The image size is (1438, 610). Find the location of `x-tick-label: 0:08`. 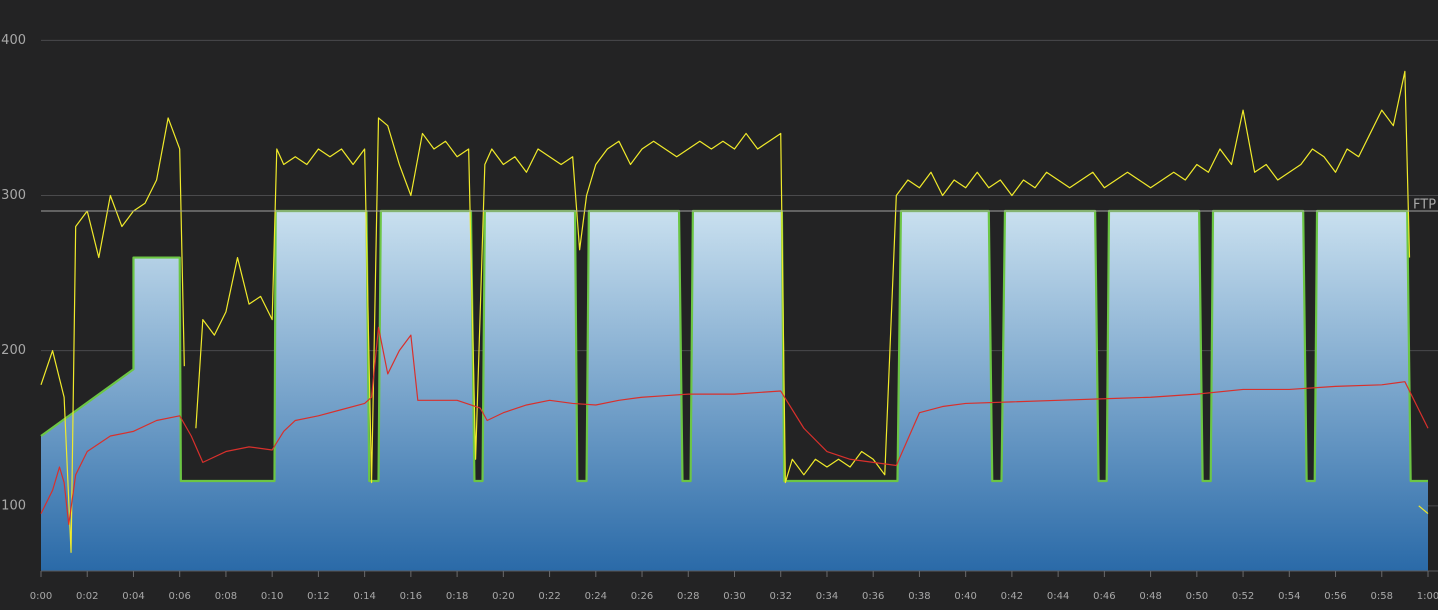

x-tick-label: 0:08 is located at coordinates (226, 596).